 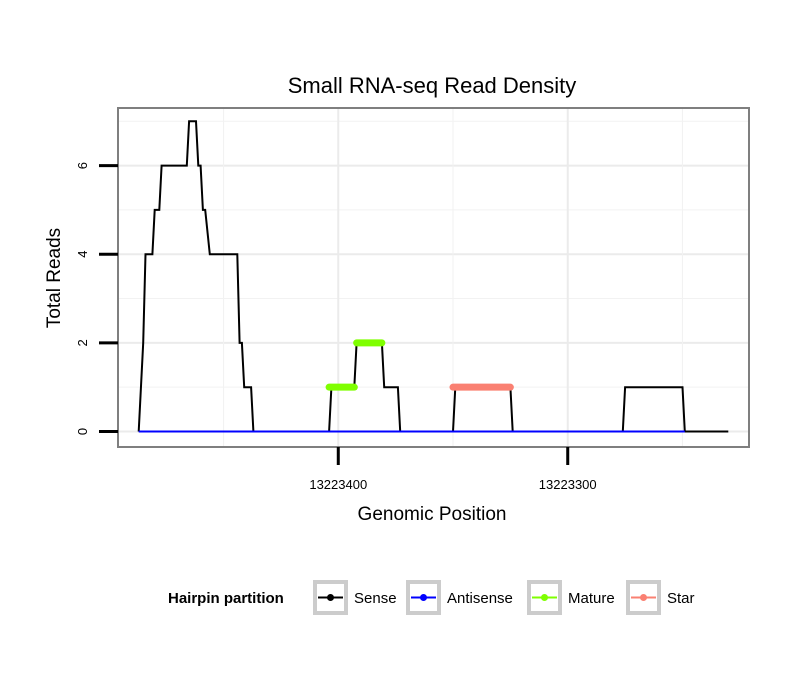 I want to click on legend-item-sense: Sense, so click(x=355, y=597).